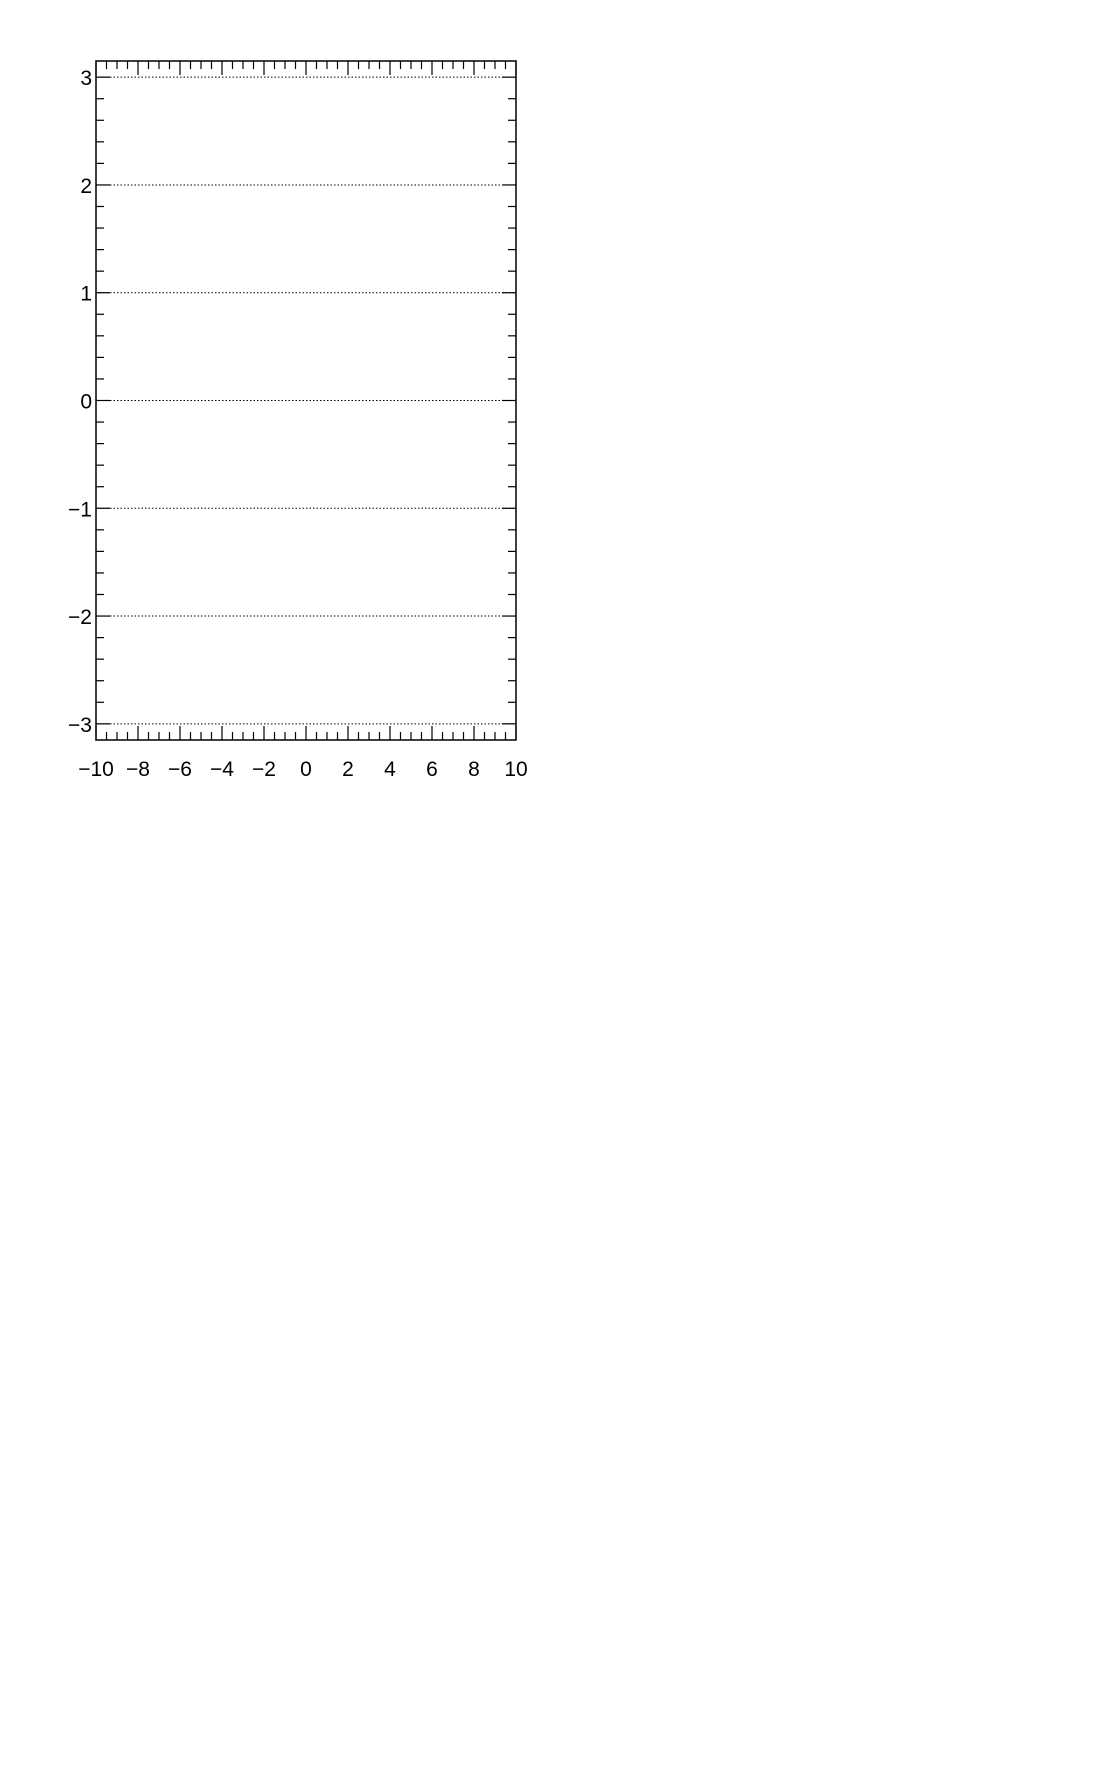  Describe the element at coordinates (80, 725) in the screenshot. I see `y-tick-label: −3` at that location.